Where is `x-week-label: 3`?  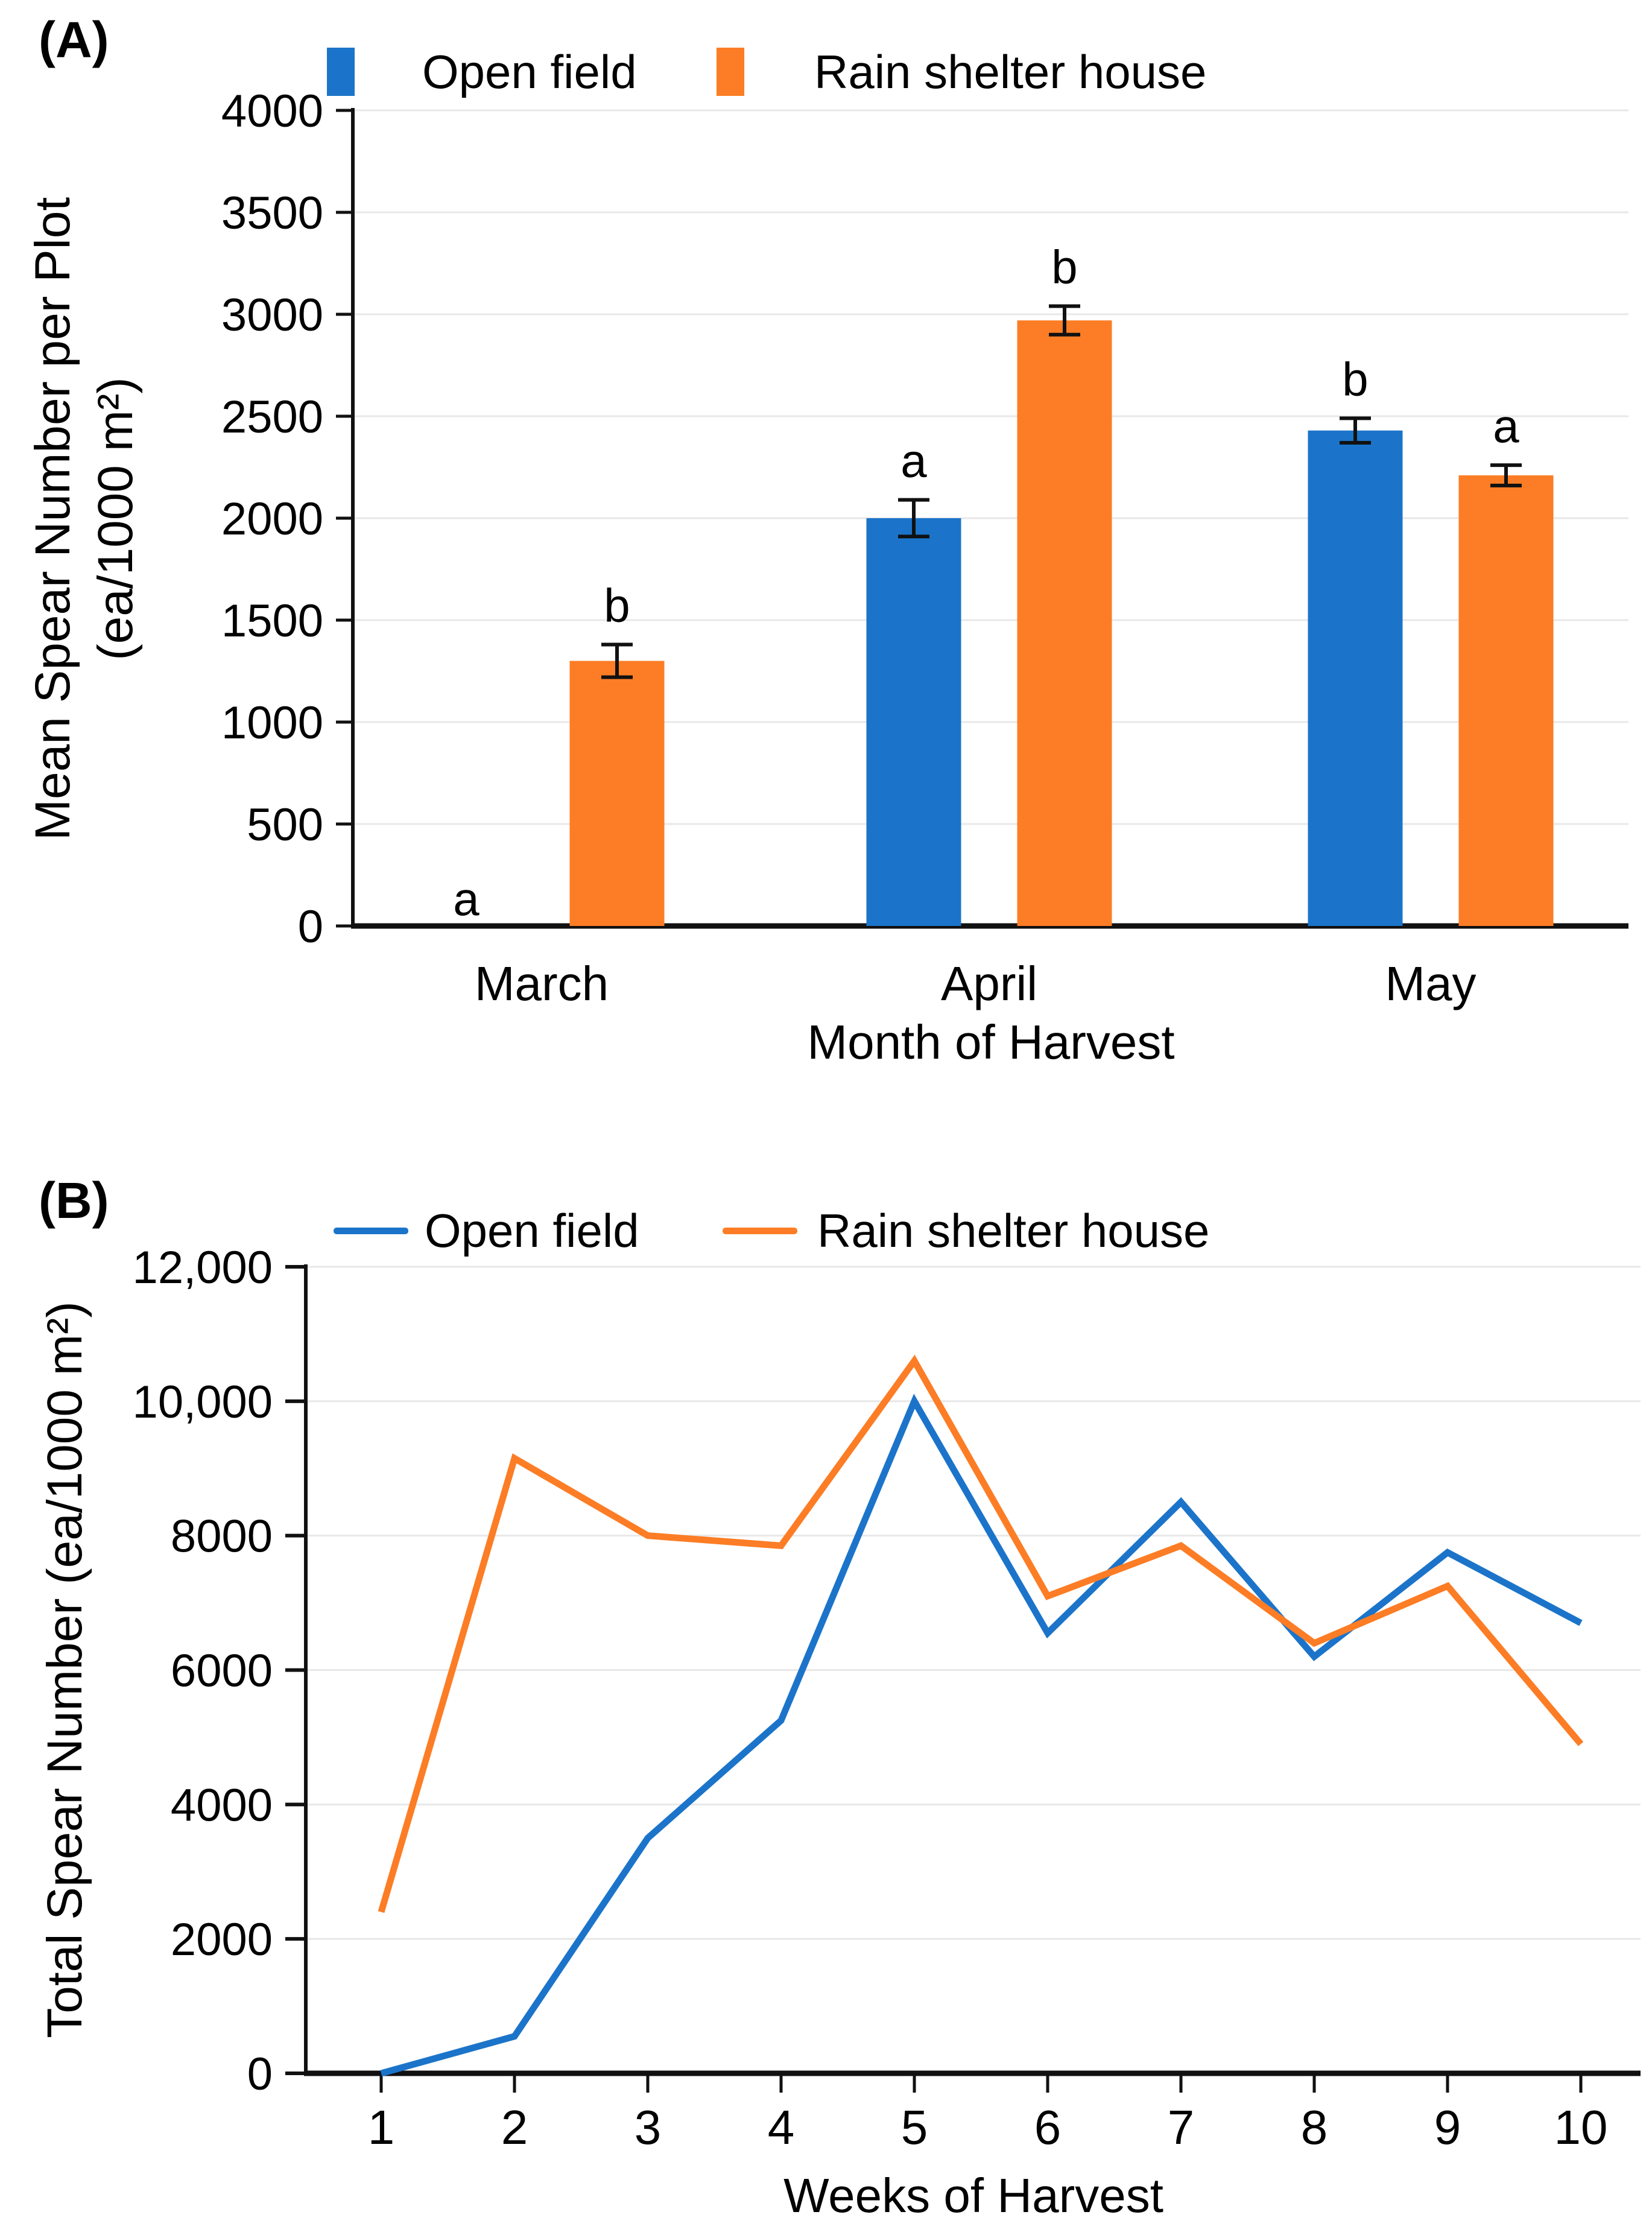
x-week-label: 3 is located at coordinates (648, 2127).